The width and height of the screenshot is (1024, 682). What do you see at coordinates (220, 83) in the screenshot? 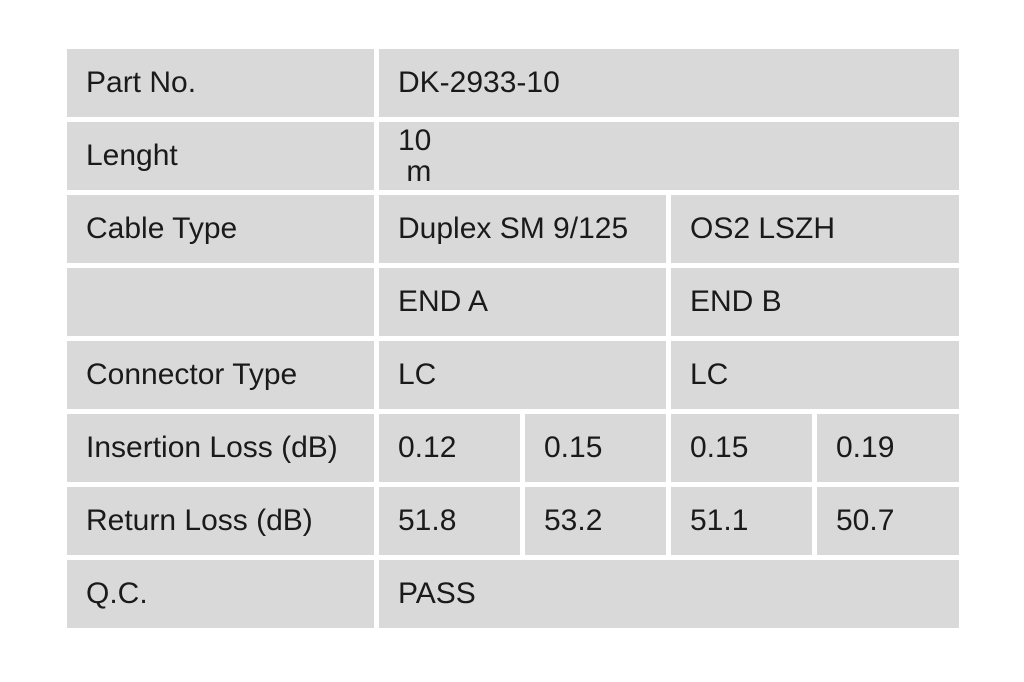
I see `part-no-label: Part No.` at bounding box center [220, 83].